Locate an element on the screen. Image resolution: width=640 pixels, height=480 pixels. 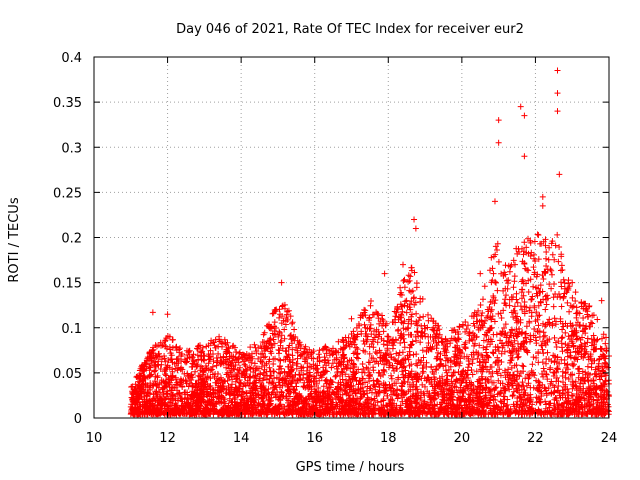
x-tick-label: 12 is located at coordinates (167, 438).